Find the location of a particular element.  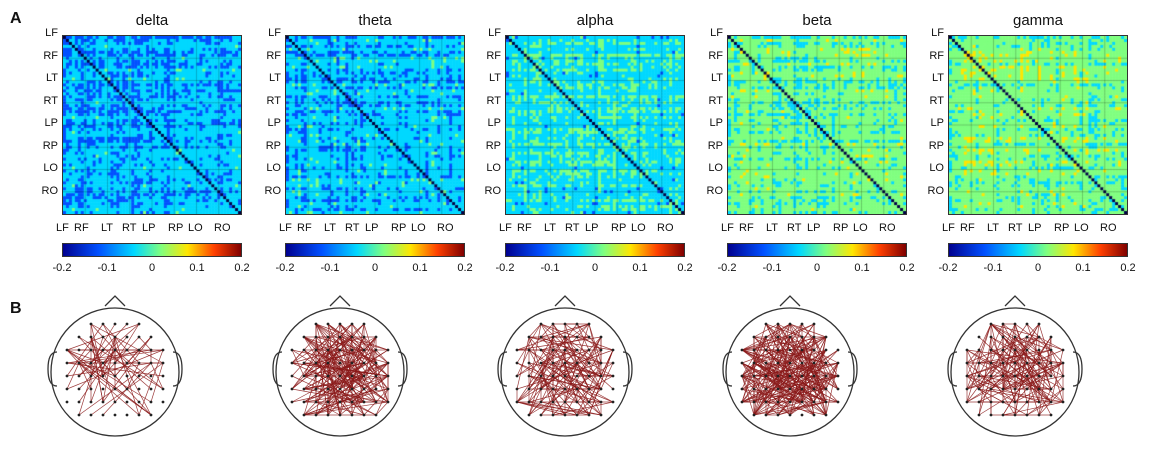

y-tick-label: LP is located at coordinates (274, 123).